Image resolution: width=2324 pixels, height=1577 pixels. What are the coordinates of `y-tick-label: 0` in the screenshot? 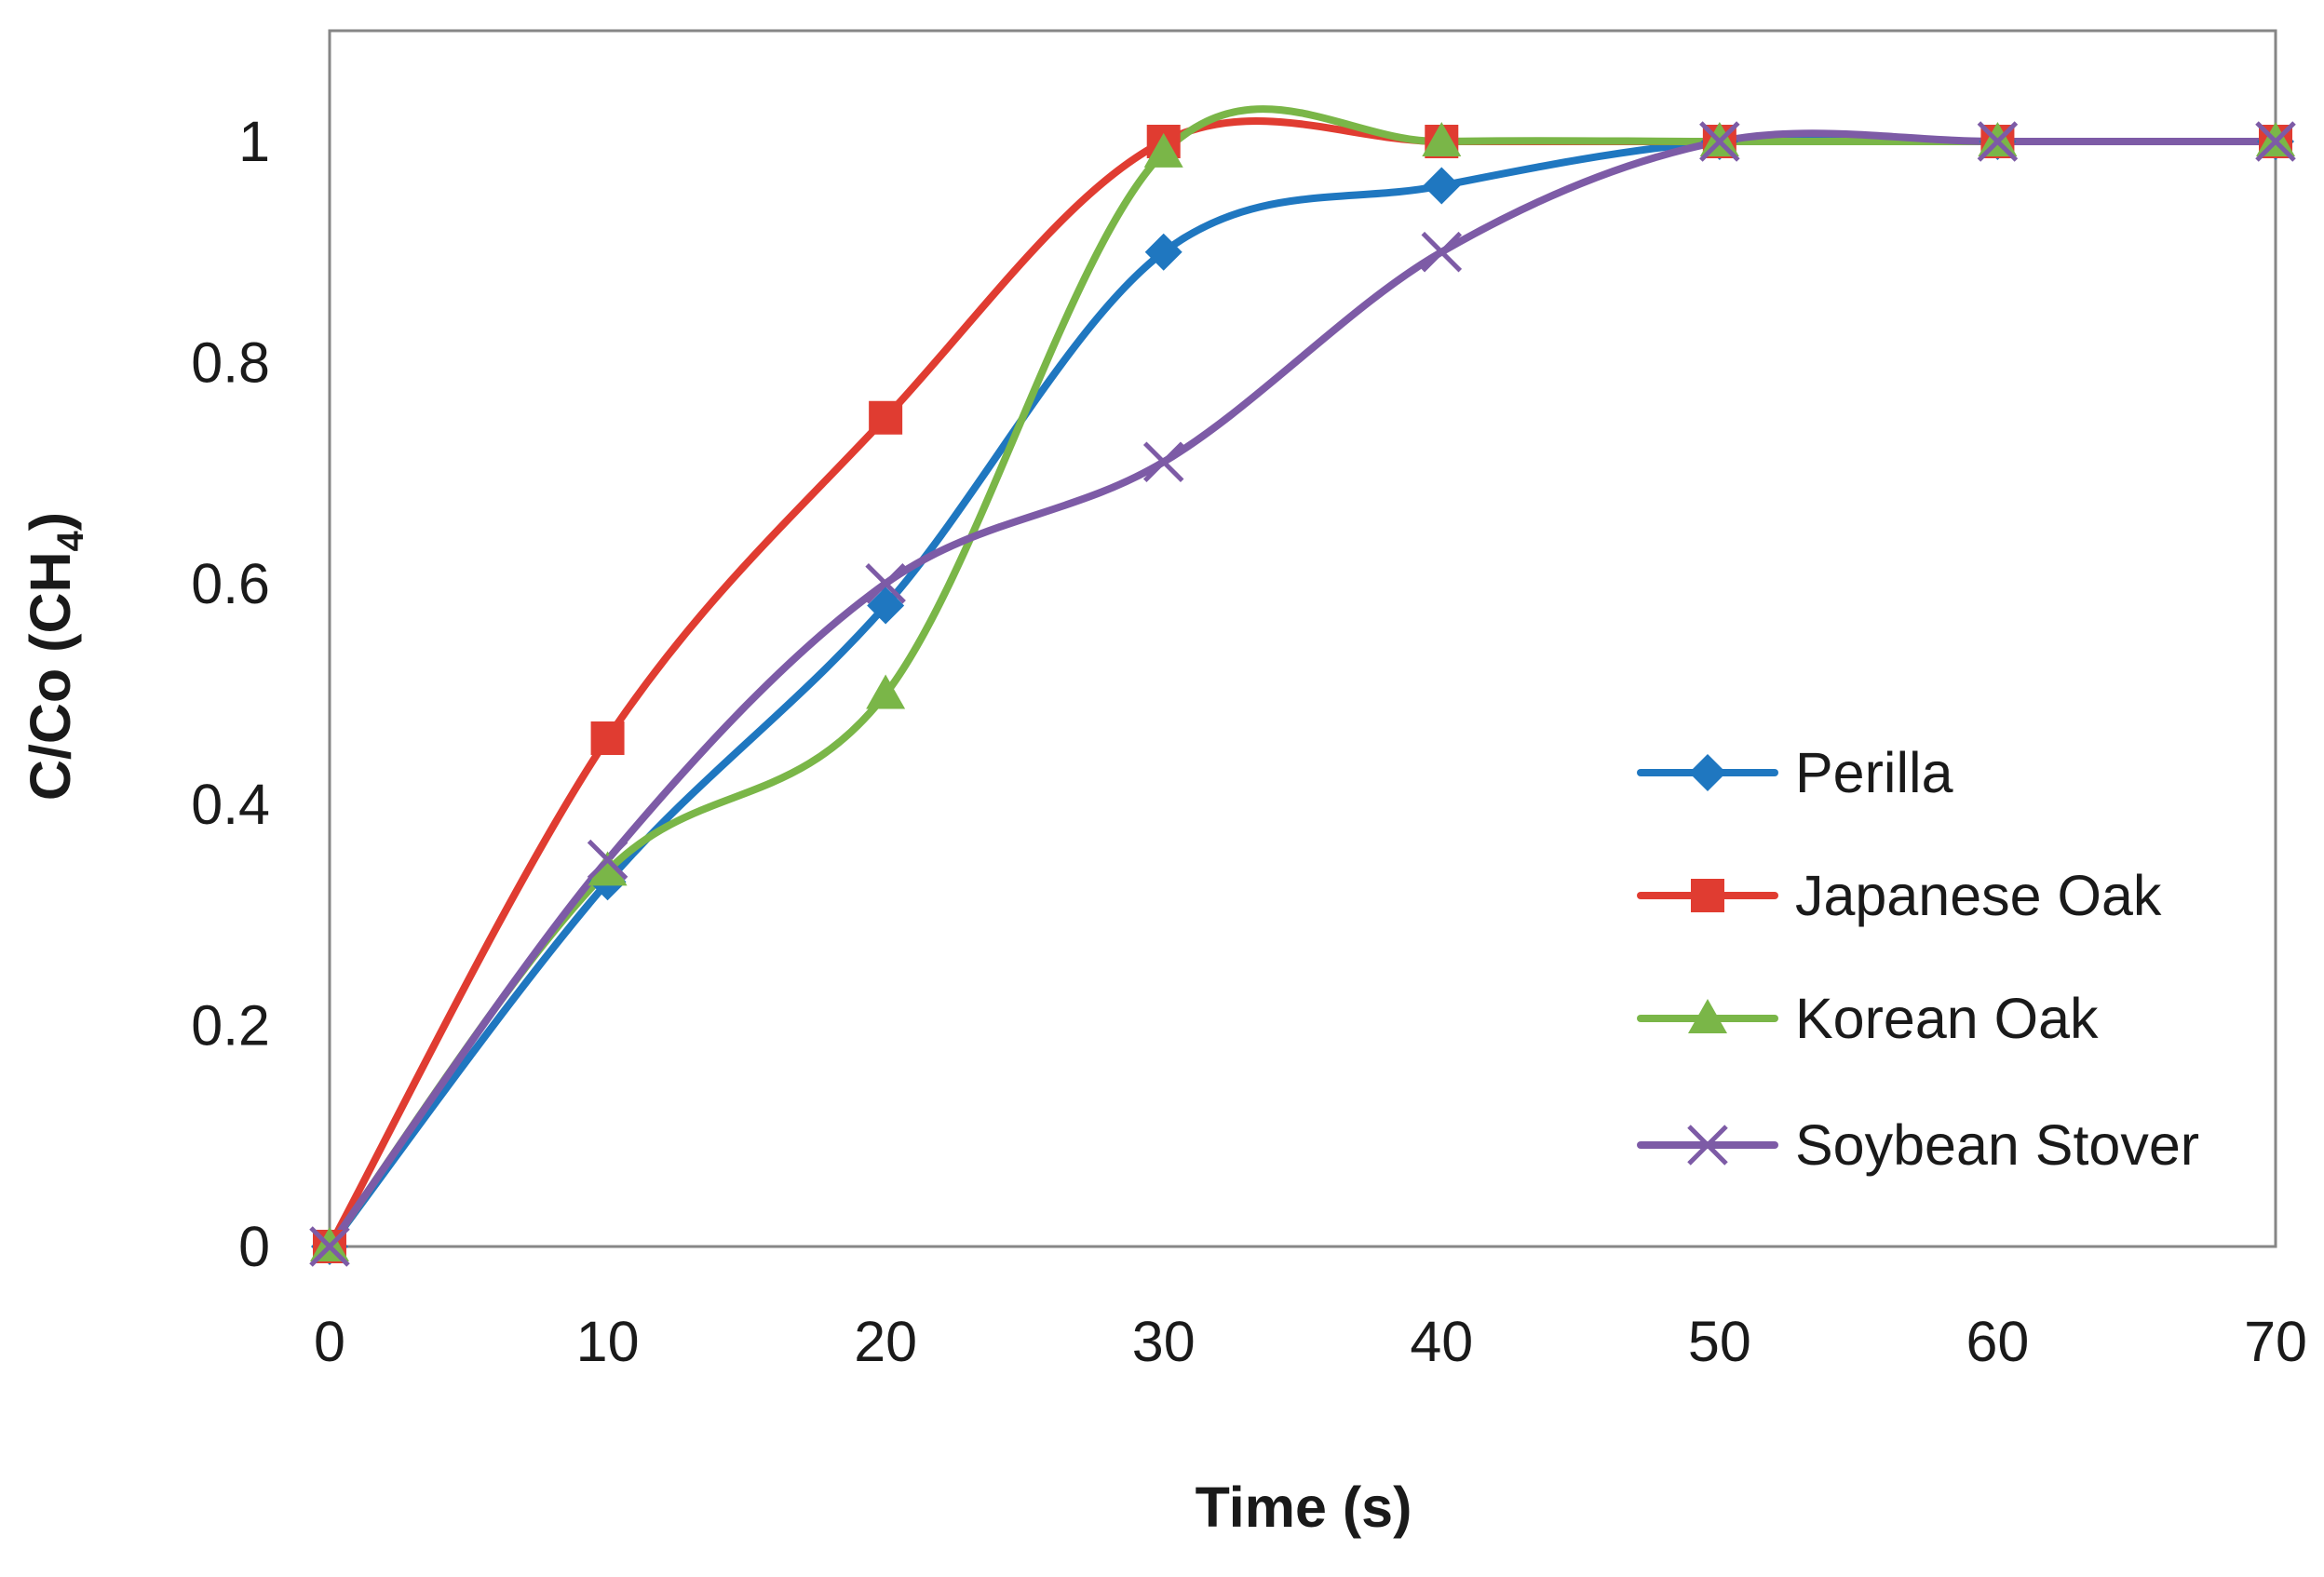 It's located at (254, 1247).